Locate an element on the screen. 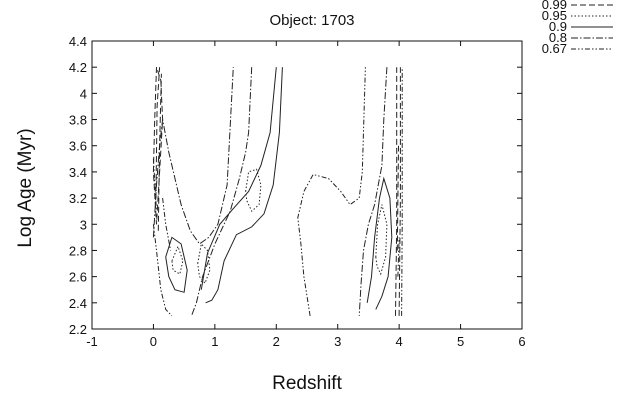 The image size is (621, 398). y-tick-label: 3.6 is located at coordinates (78, 146).